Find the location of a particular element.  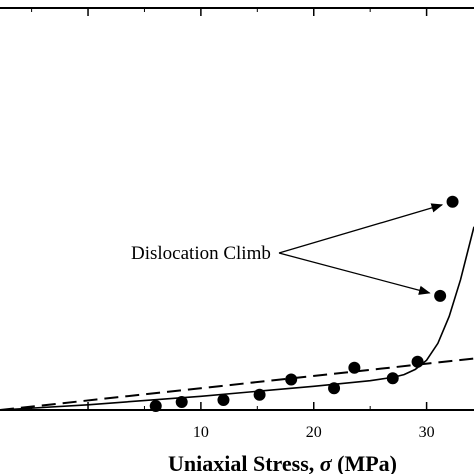

annotation-text: Dislocation Climb is located at coordinates (201, 253).